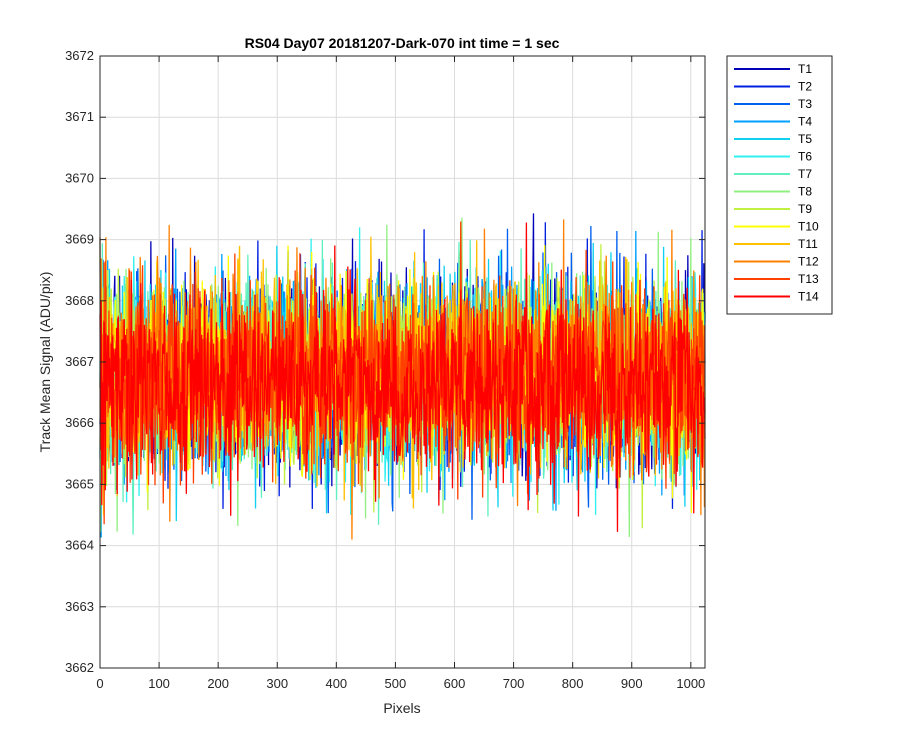 Image resolution: width=900 pixels, height=750 pixels. I want to click on y-tick-label: 3663, so click(79, 606).